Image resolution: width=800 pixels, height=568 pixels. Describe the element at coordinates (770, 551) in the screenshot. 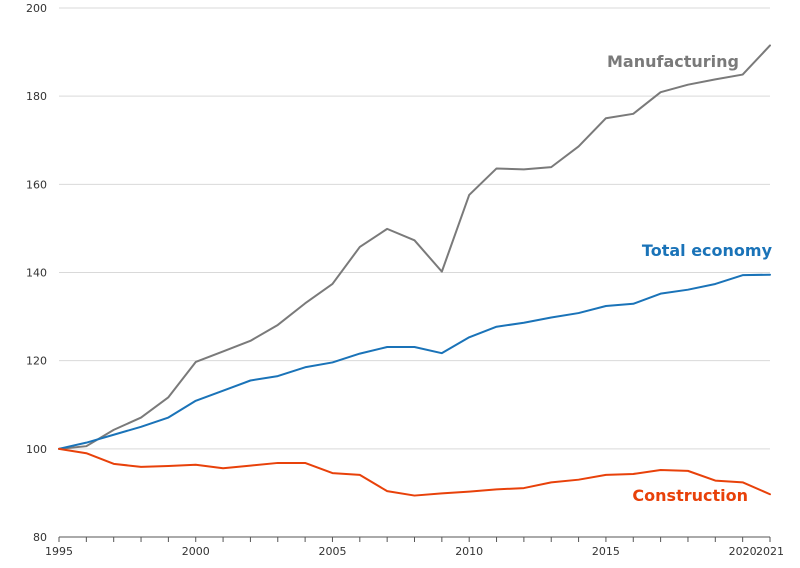

I see `x-tick-label: 2021` at that location.